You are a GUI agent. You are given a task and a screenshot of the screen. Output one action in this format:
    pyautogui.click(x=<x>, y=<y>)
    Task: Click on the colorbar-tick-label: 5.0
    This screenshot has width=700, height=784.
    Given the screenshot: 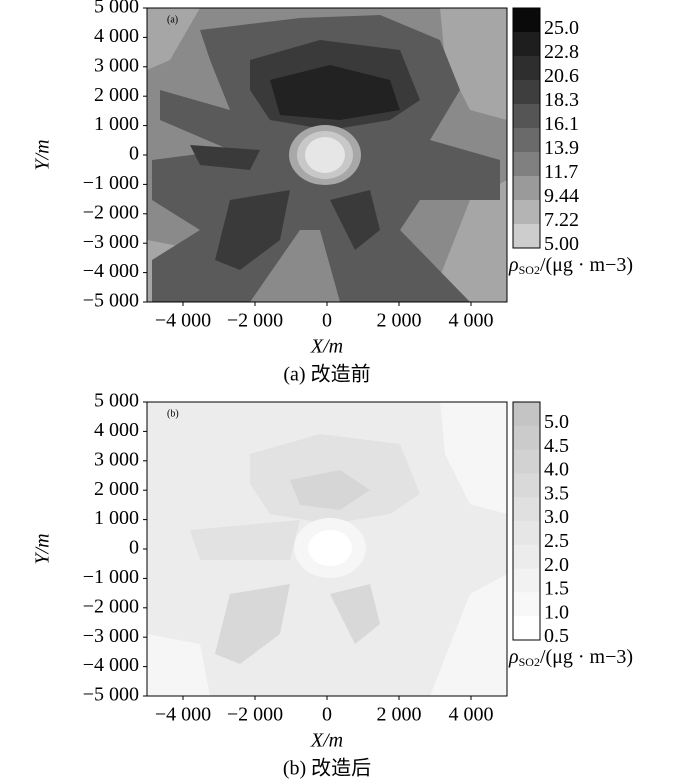 What is the action you would take?
    pyautogui.click(x=556, y=422)
    